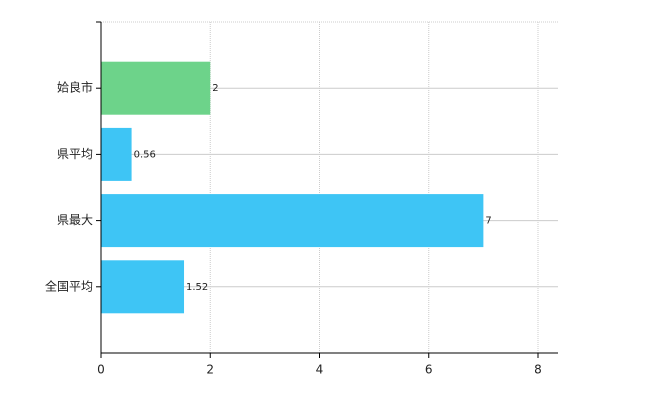 The height and width of the screenshot is (400, 650). Describe the element at coordinates (101, 370) in the screenshot. I see `x-tick-label: 0` at that location.